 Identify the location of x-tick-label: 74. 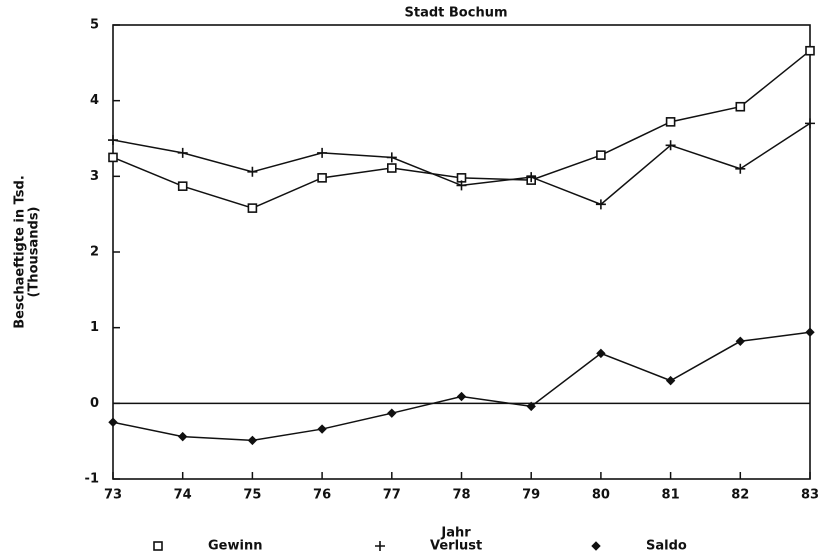
(183, 495).